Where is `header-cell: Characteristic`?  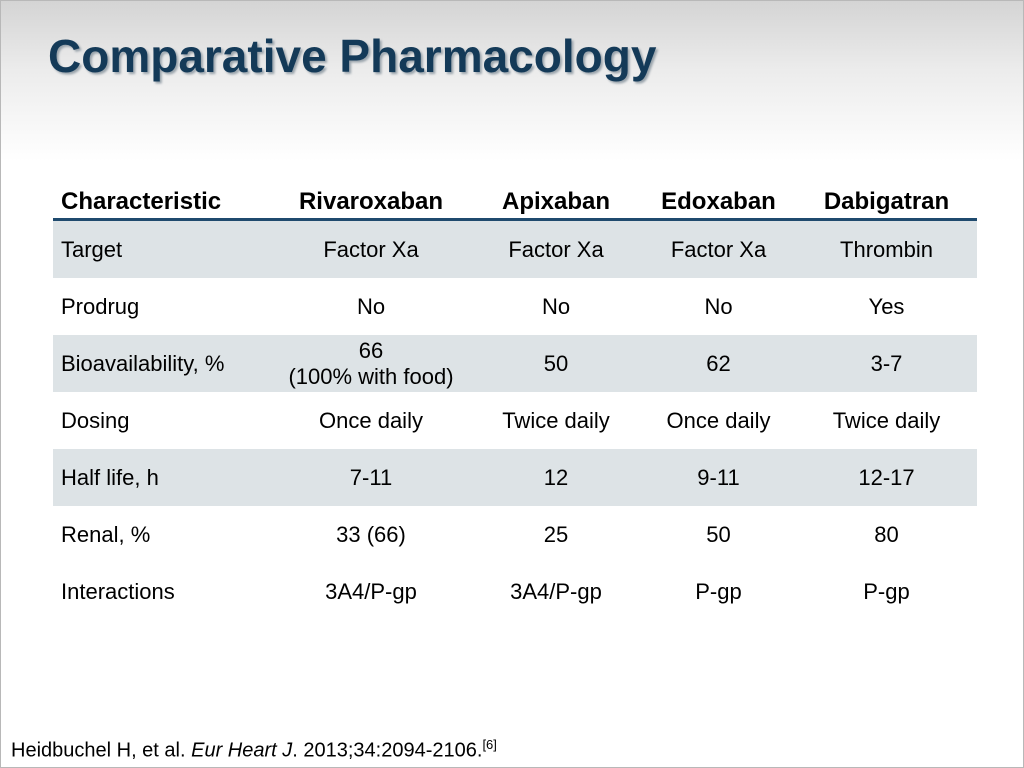 header-cell: Characteristic is located at coordinates (162, 202).